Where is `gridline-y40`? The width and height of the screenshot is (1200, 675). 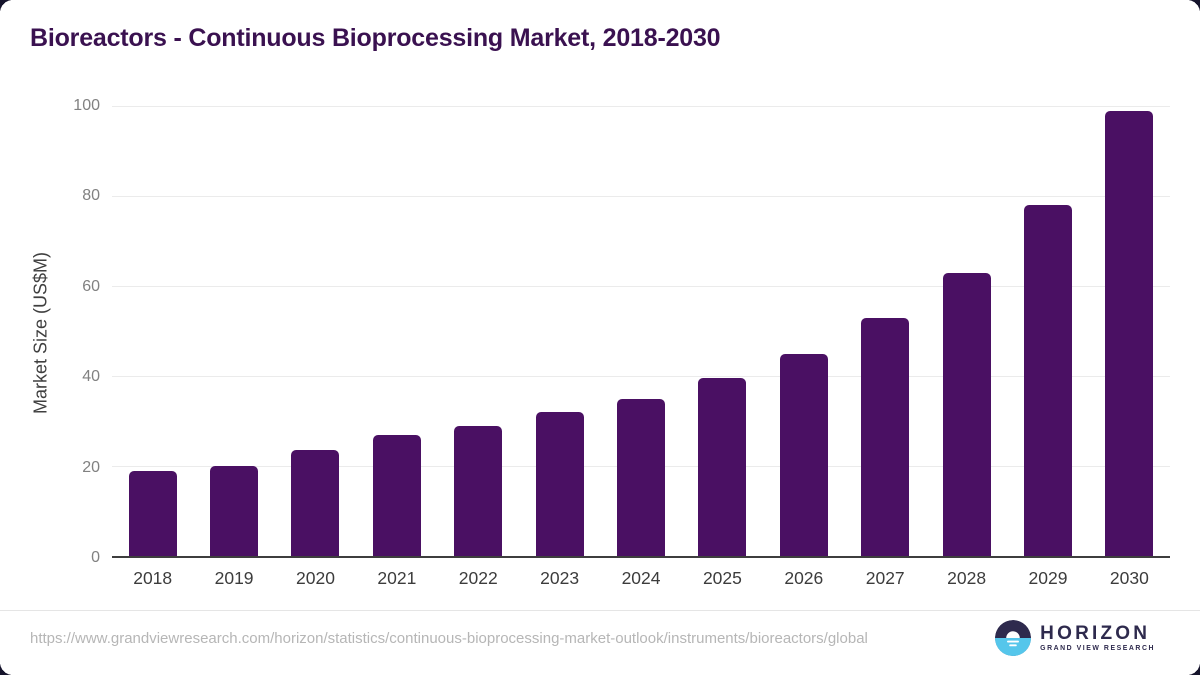
gridline-y40 is located at coordinates (641, 376).